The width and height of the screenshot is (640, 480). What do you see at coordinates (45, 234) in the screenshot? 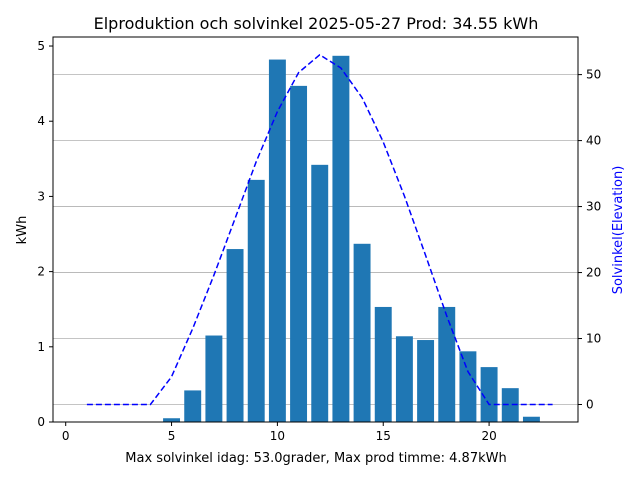
I see `y-axis-ticks: 0 1 2 3 4 5` at bounding box center [45, 234].